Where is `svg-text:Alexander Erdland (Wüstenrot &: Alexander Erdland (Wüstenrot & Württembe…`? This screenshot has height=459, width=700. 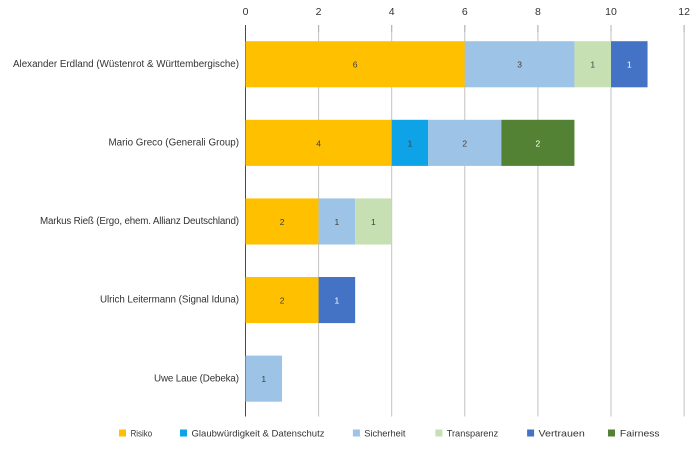 svg-text:Alexander Erdland (Wüstenrot &: Alexander Erdland (Wüstenrot & Württembe… is located at coordinates (126, 64).